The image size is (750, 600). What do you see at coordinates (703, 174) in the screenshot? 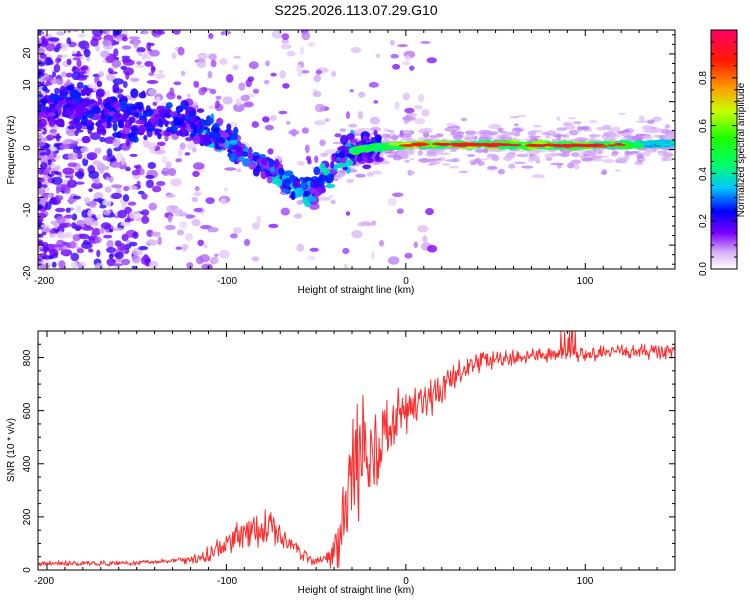
I see `colorbar-tick-label: 0.4` at bounding box center [703, 174].